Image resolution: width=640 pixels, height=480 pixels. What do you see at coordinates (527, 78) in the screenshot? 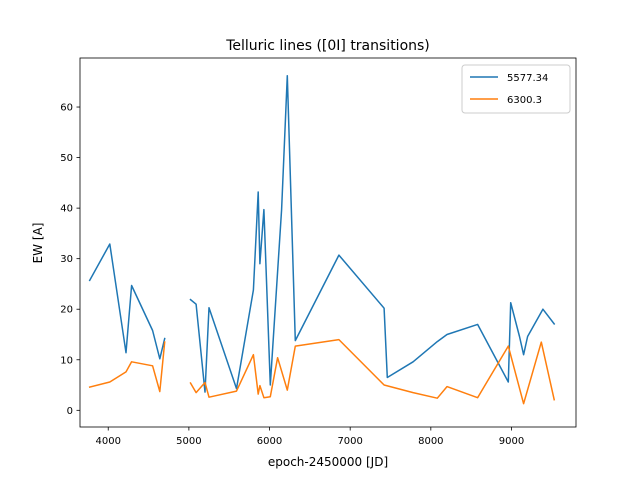
I see `legend-label-series-1: 5577.34` at bounding box center [527, 78].